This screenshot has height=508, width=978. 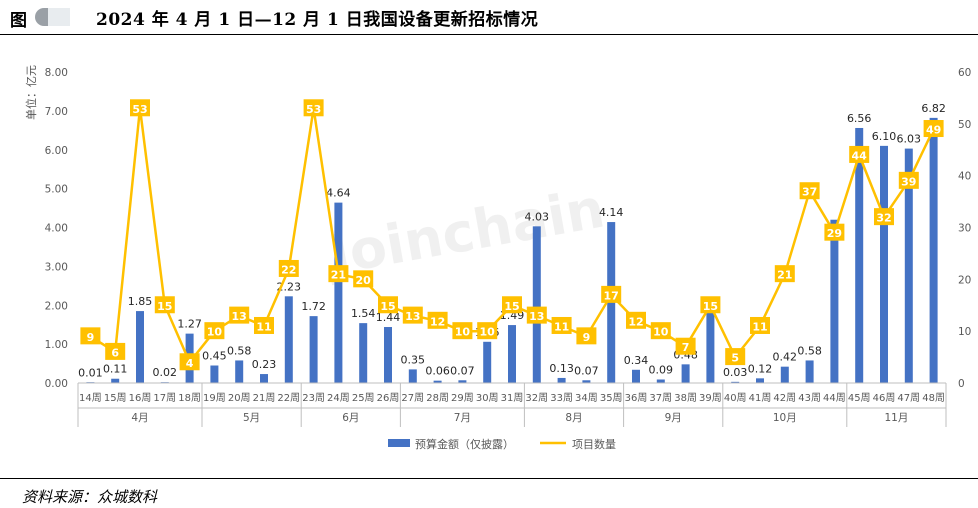 What do you see at coordinates (56, 306) in the screenshot?
I see `left-tick-label: 2.00` at bounding box center [56, 306].